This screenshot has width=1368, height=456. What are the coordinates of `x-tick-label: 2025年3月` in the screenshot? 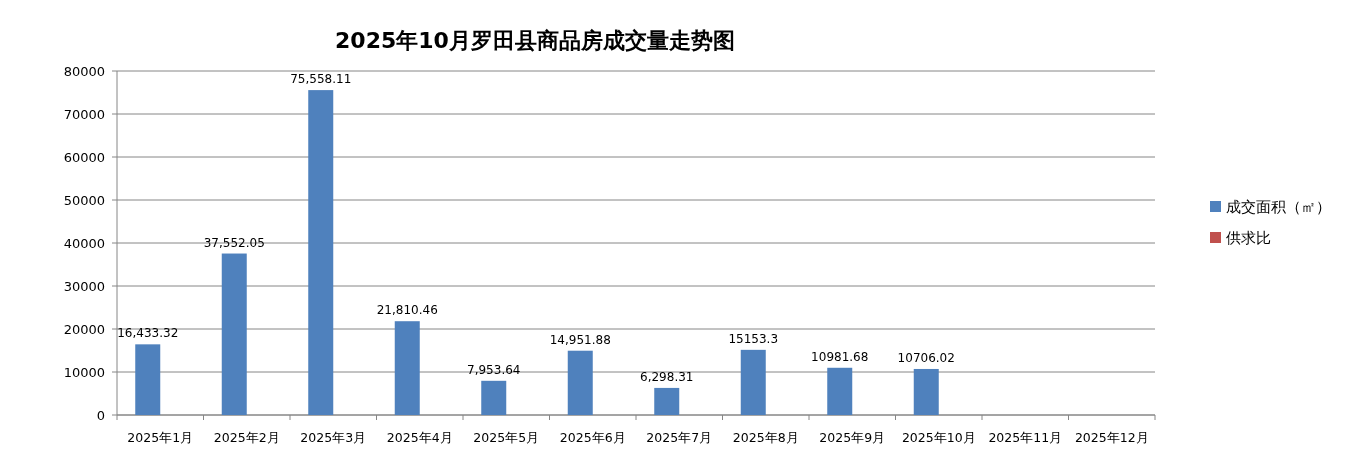 It's located at (333, 437).